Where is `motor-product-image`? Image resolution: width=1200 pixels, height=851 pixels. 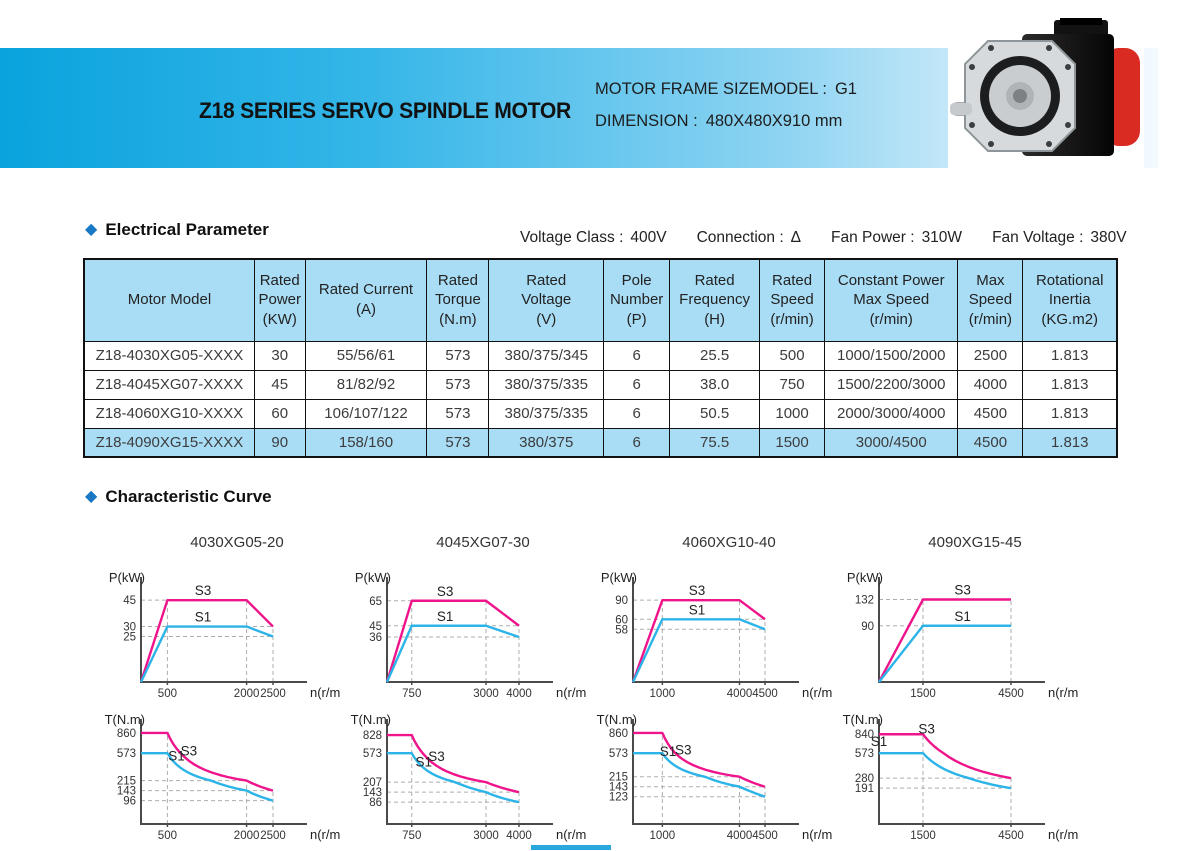
motor-product-image is located at coordinates (1046, 94).